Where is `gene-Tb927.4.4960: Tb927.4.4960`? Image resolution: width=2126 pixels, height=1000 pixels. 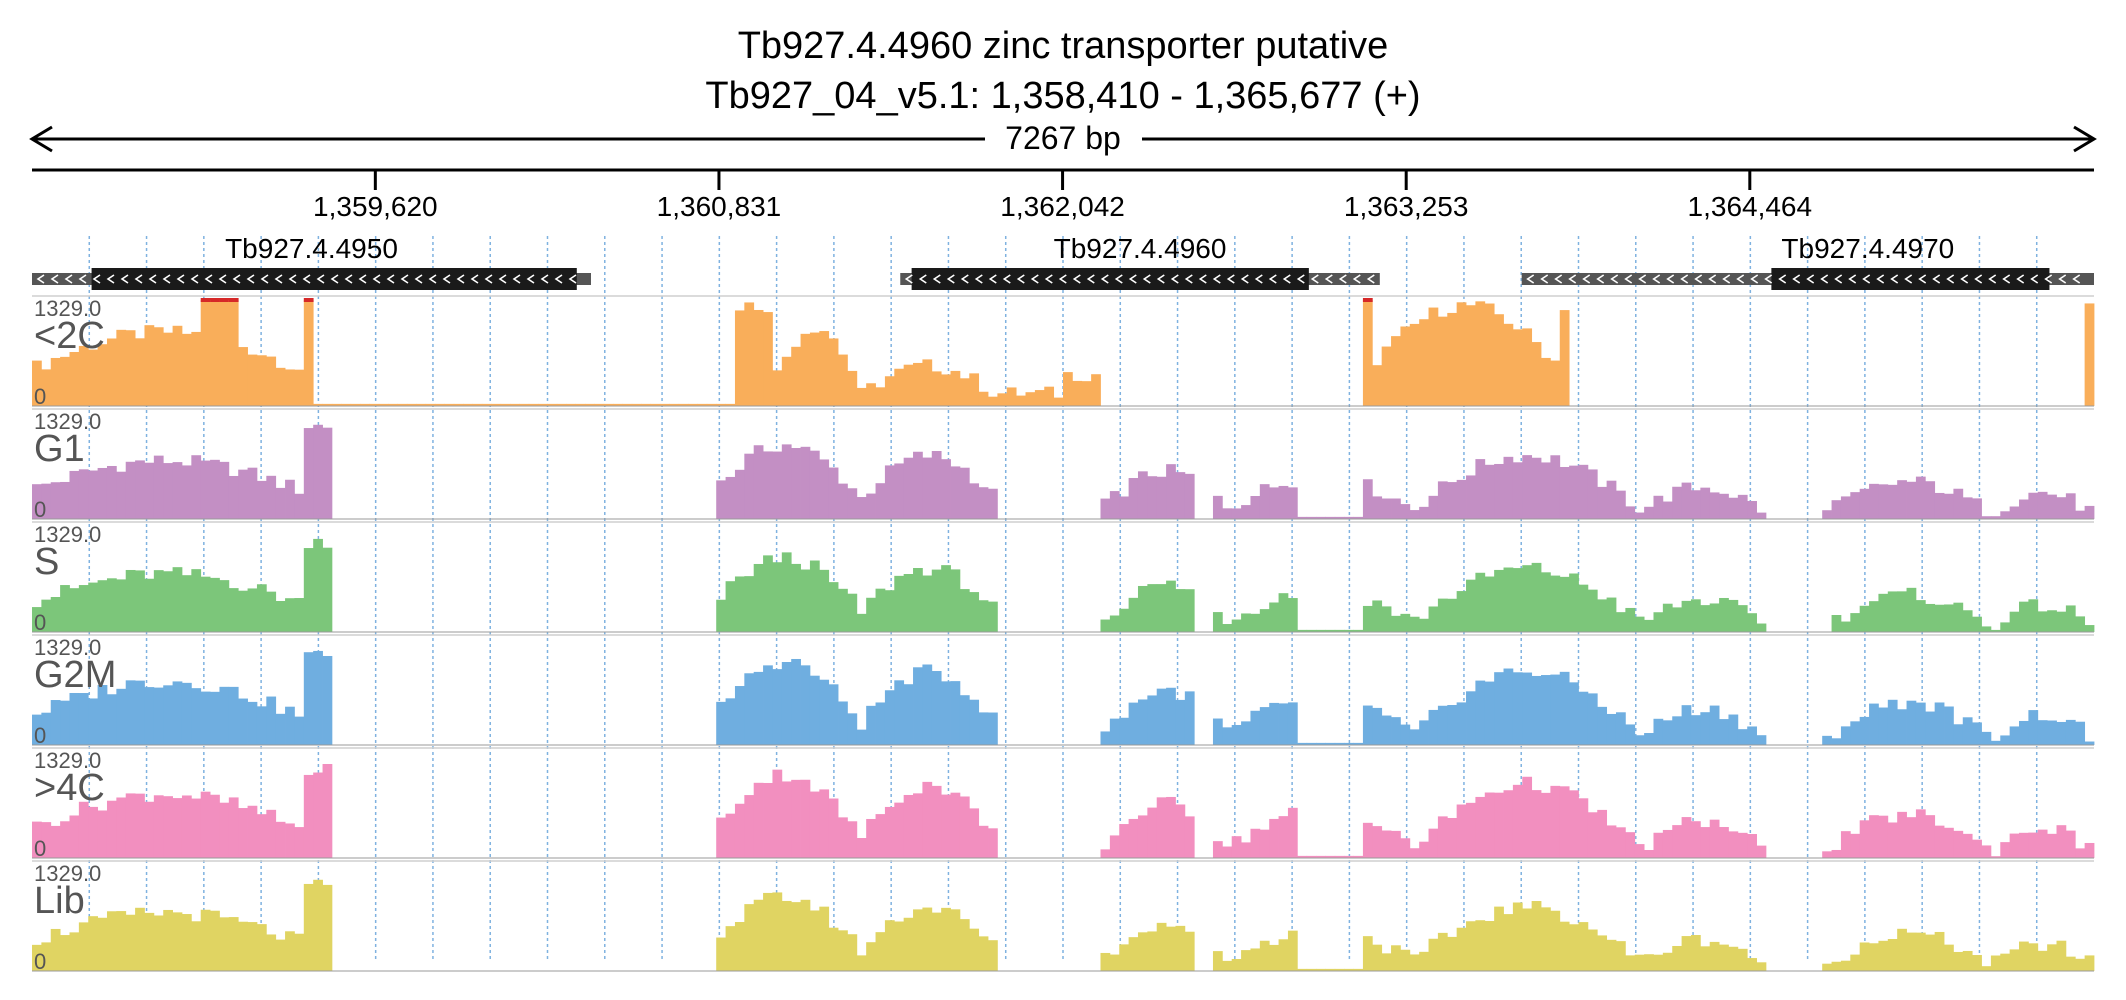
gene-Tb927.4.4960: Tb927.4.4960 is located at coordinates (1140, 261).